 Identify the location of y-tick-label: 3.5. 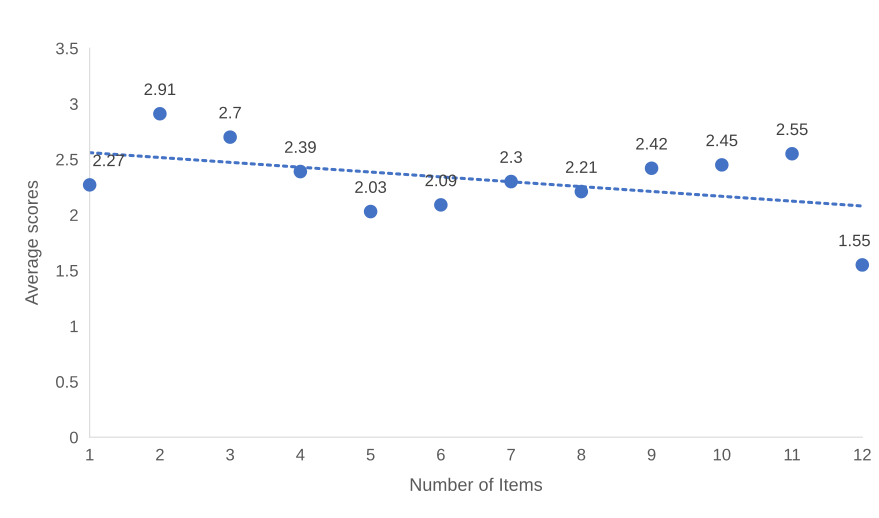
(67, 48).